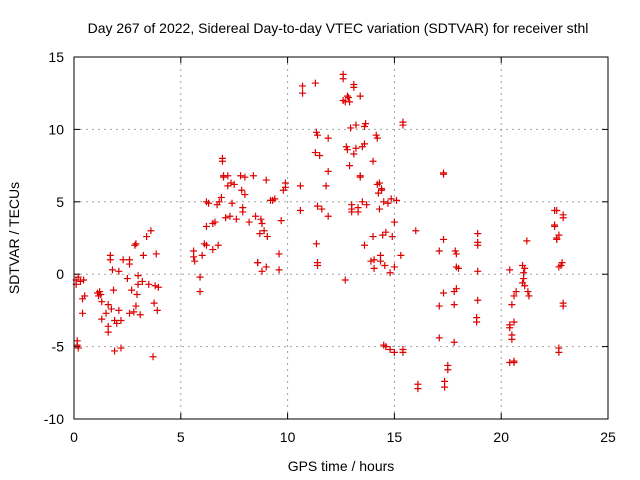  What do you see at coordinates (14, 238) in the screenshot?
I see `y-axis-label: SDTVAR / TECUs` at bounding box center [14, 238].